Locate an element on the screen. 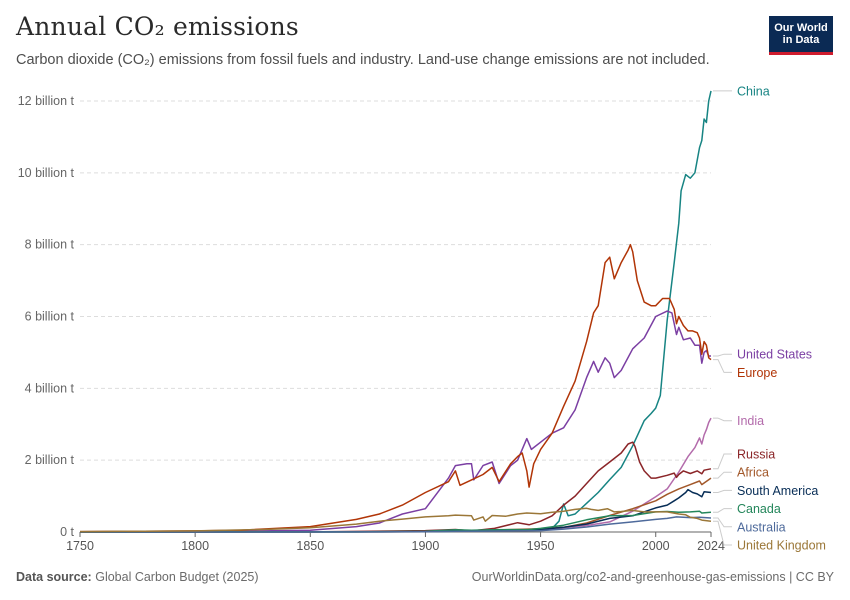 The width and height of the screenshot is (850, 600). logo-line-2: in Data is located at coordinates (801, 40).